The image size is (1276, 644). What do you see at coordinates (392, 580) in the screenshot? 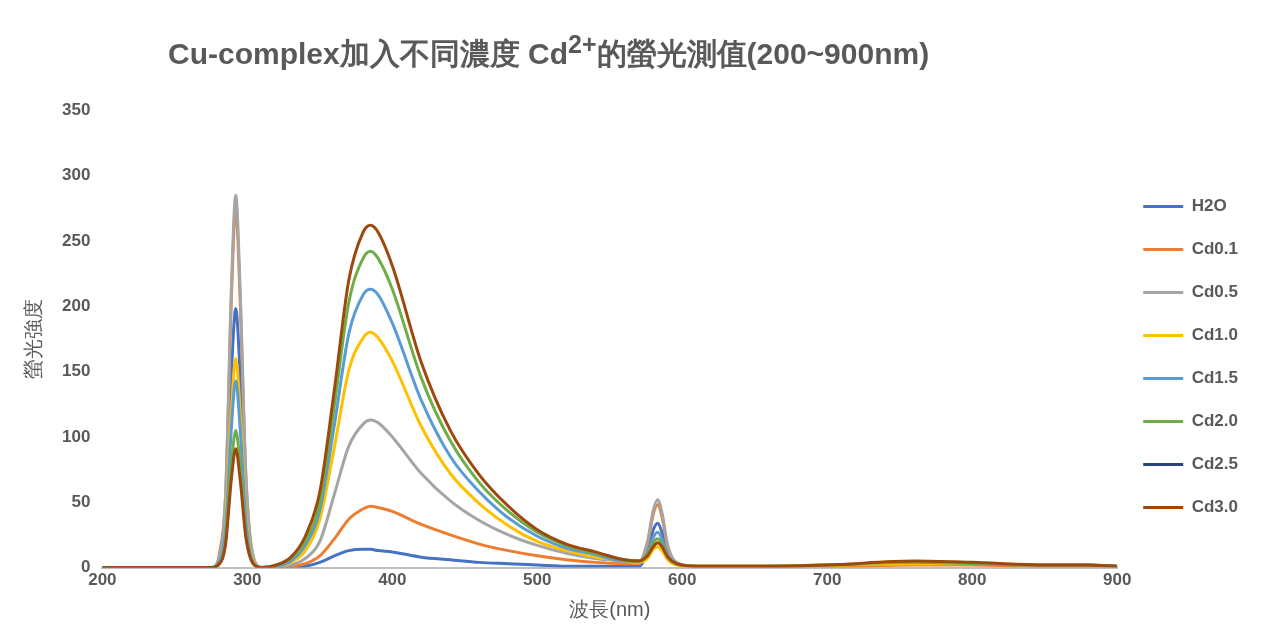
I see `x-tick-label: 400` at bounding box center [392, 580].